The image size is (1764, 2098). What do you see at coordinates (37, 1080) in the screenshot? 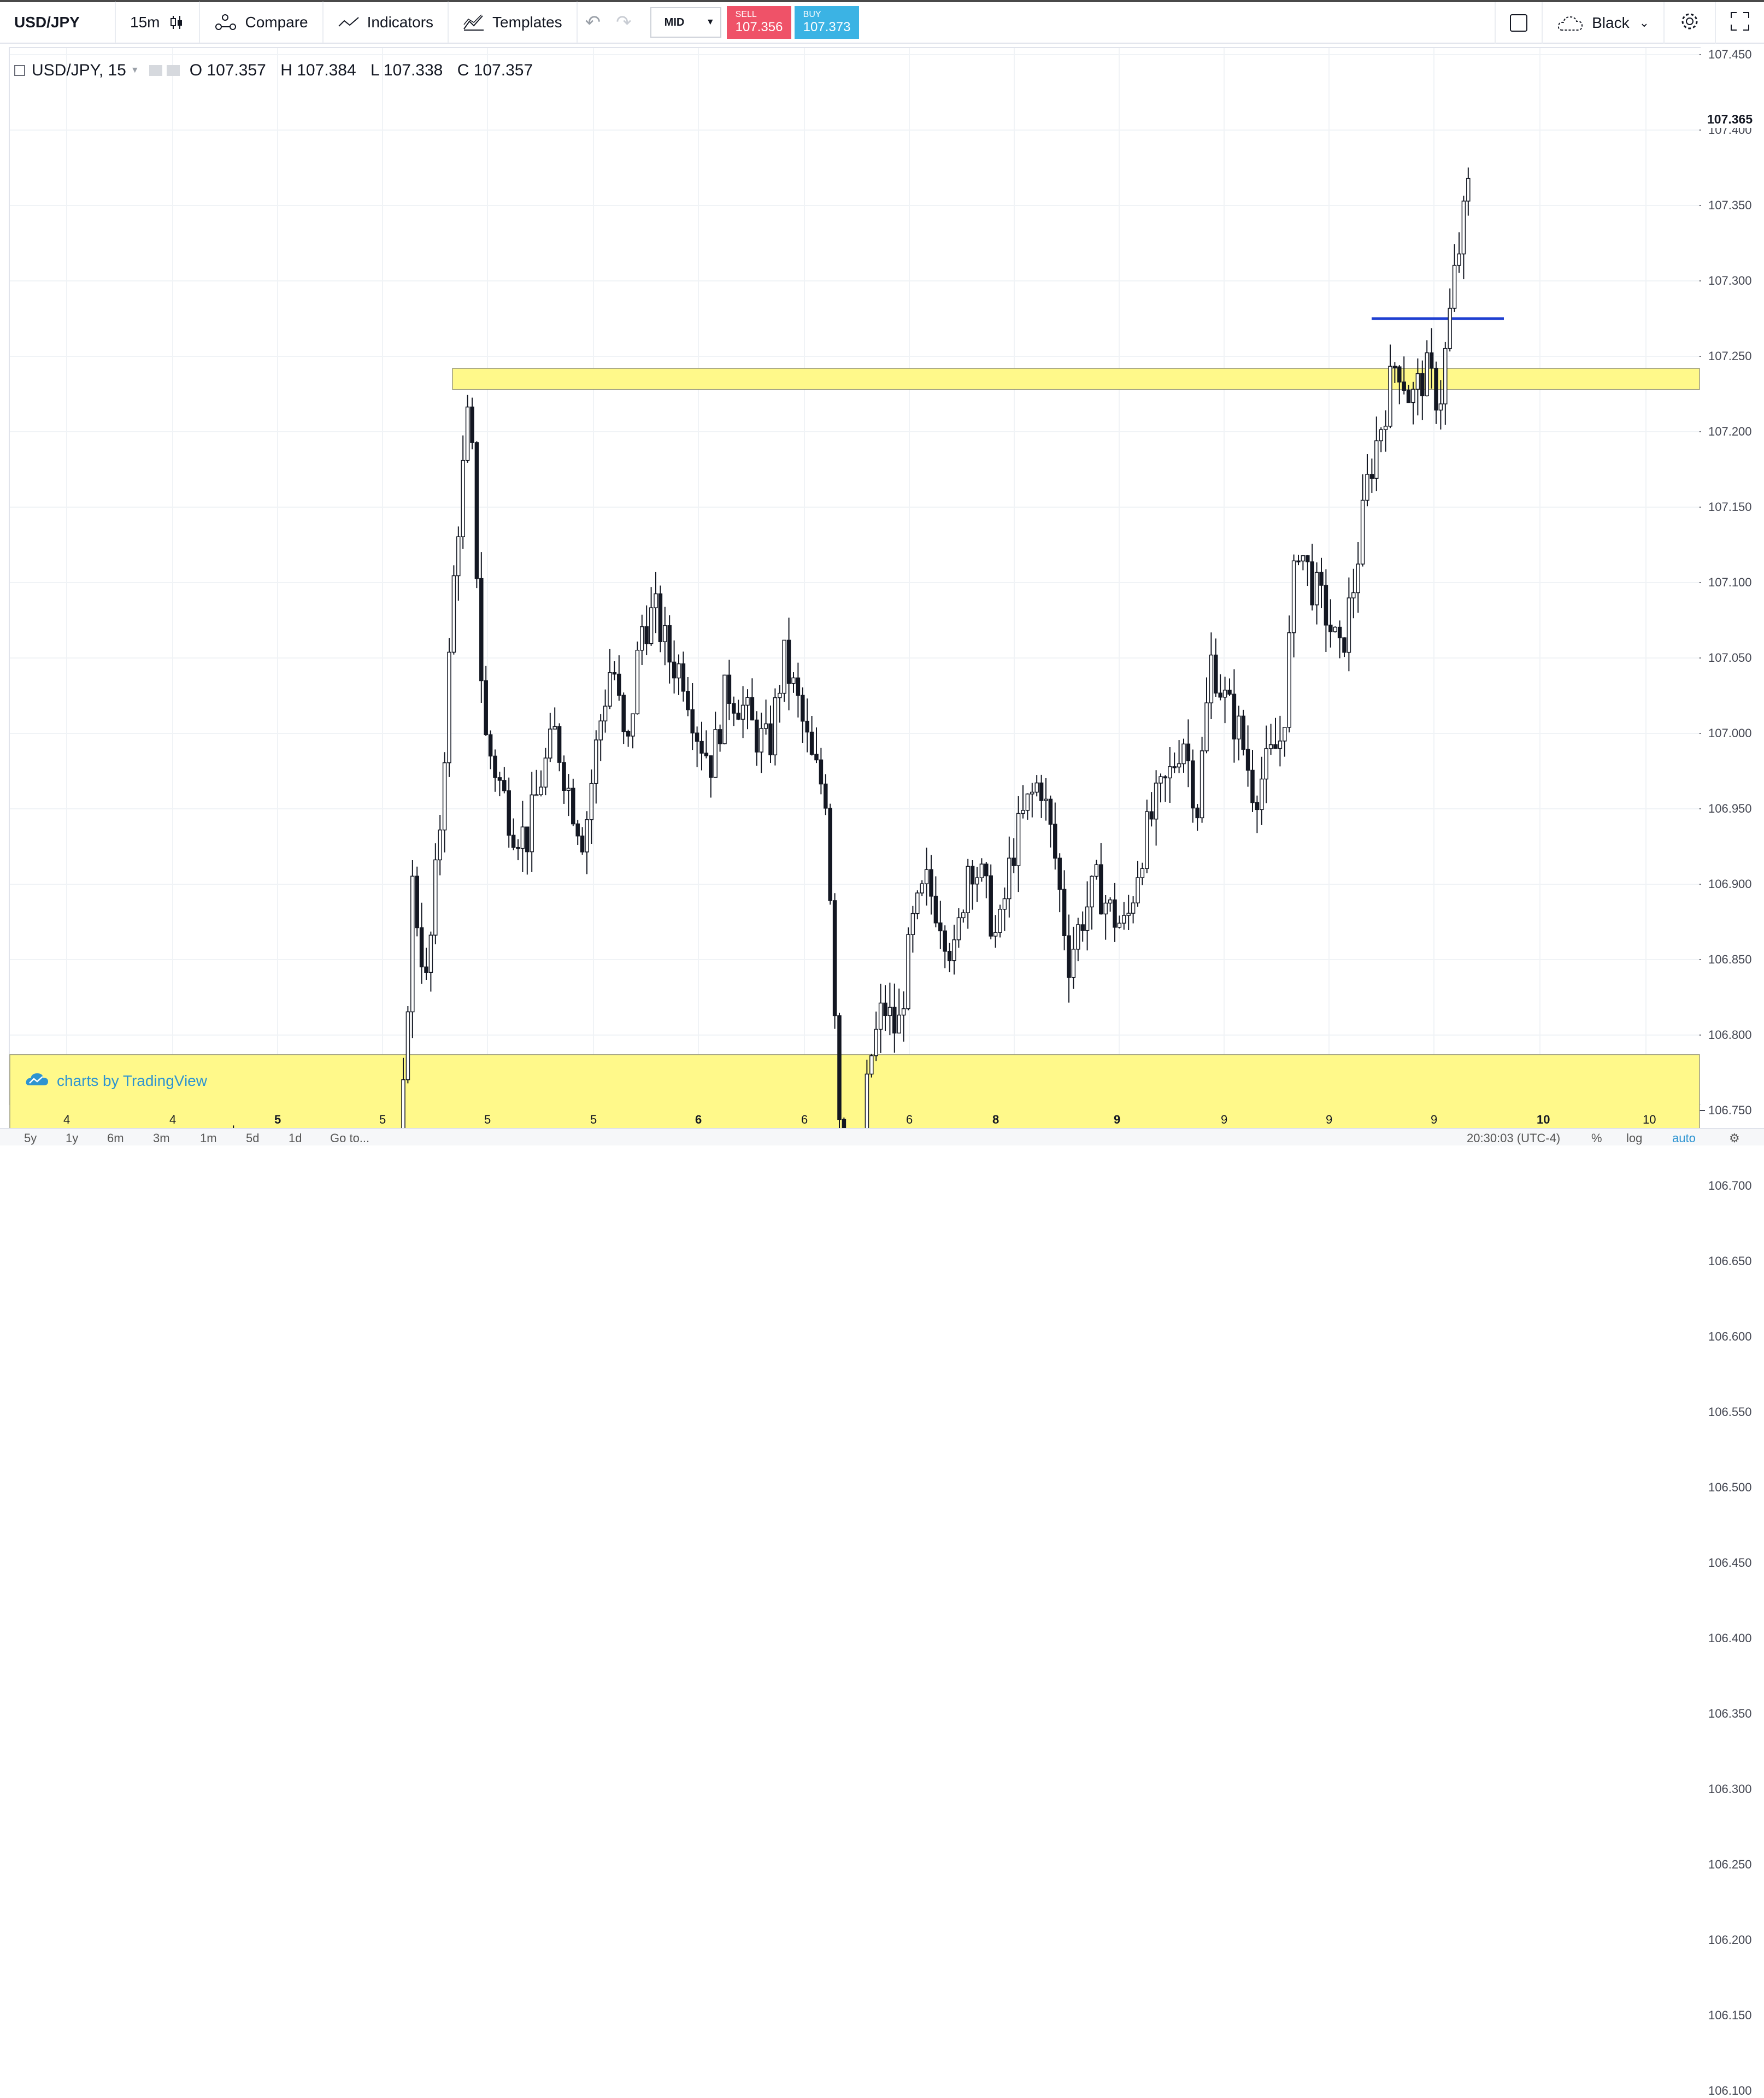
I see `tradingview-cloud-icon` at bounding box center [37, 1080].